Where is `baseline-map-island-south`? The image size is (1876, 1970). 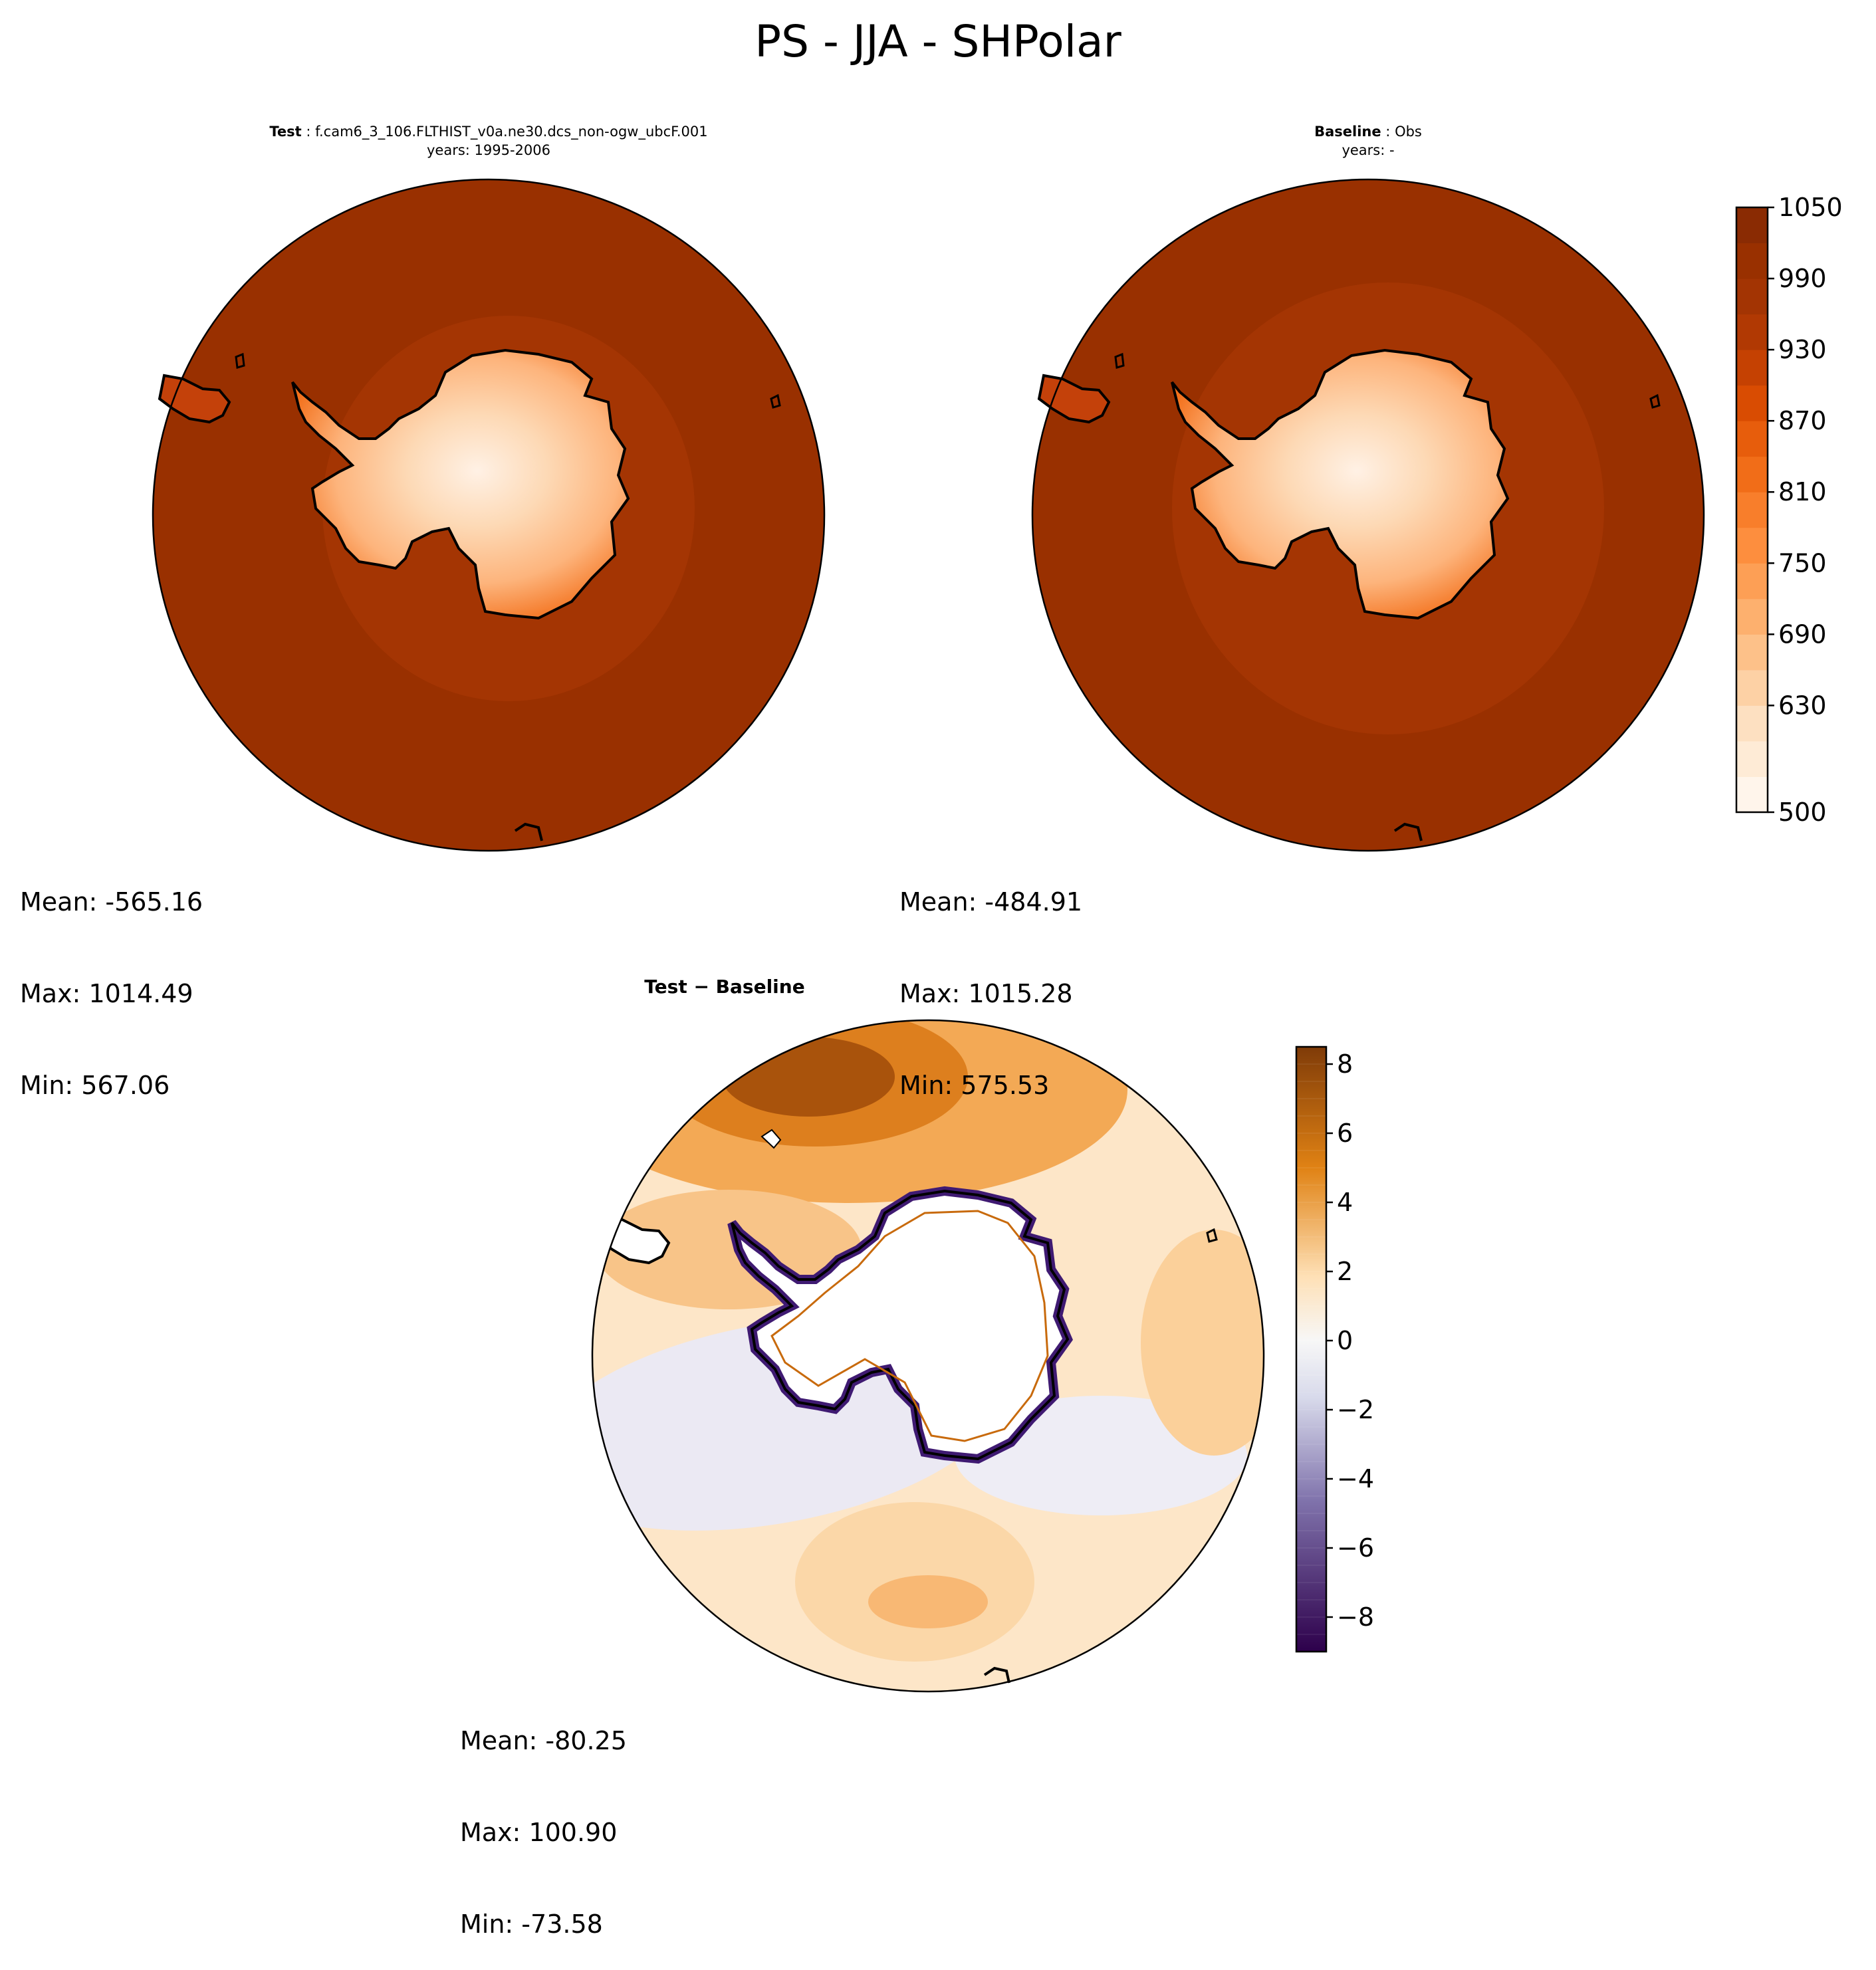
baseline-map-island-south is located at coordinates (1408, 831).